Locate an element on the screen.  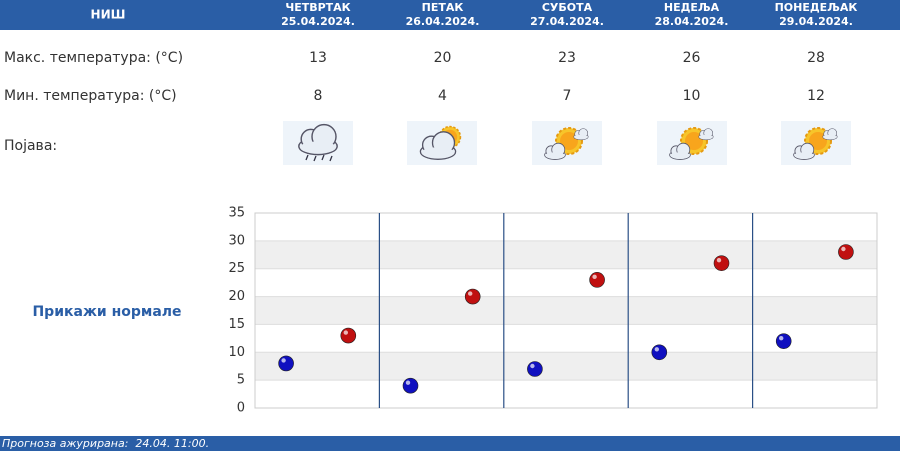
y-tick-label: 30 is located at coordinates (236, 240).